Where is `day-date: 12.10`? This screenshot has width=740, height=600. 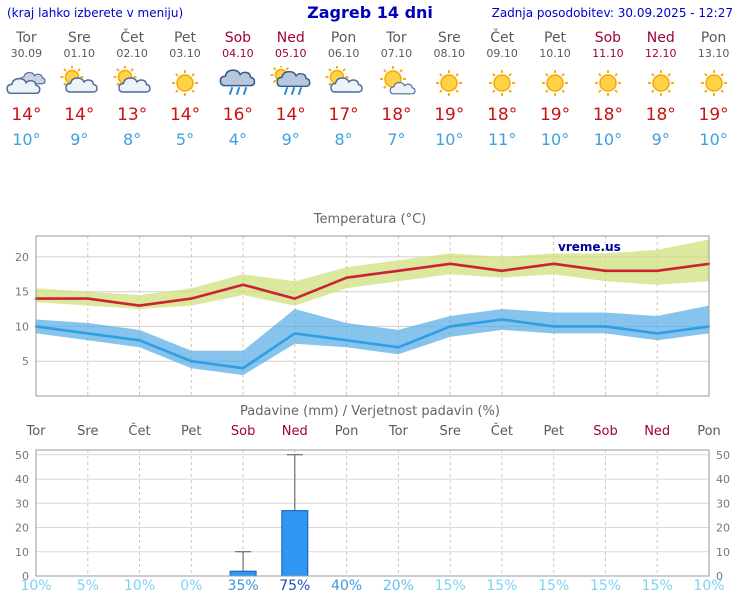
day-date: 12.10 is located at coordinates (660, 53).